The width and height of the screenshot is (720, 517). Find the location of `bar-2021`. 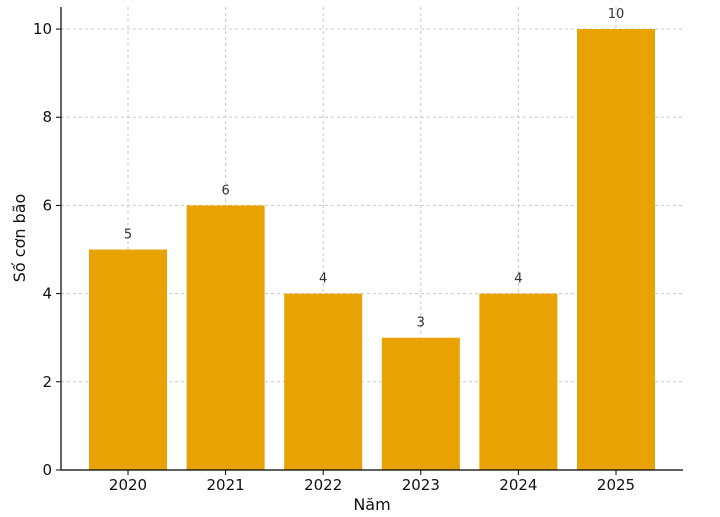

bar-2021 is located at coordinates (225, 337).